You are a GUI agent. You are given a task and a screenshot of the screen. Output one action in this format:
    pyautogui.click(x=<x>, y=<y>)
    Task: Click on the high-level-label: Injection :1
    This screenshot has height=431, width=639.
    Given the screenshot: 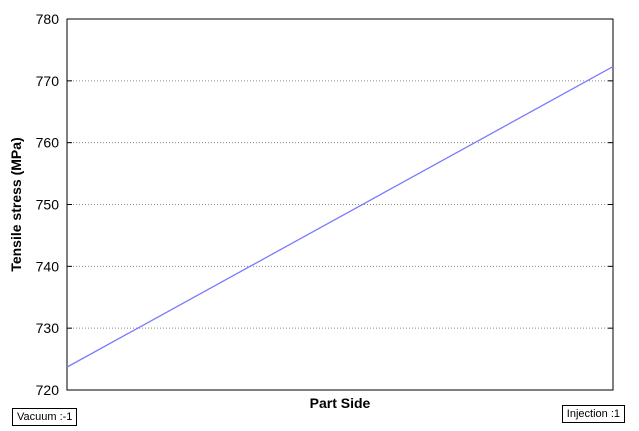 What is the action you would take?
    pyautogui.click(x=593, y=414)
    